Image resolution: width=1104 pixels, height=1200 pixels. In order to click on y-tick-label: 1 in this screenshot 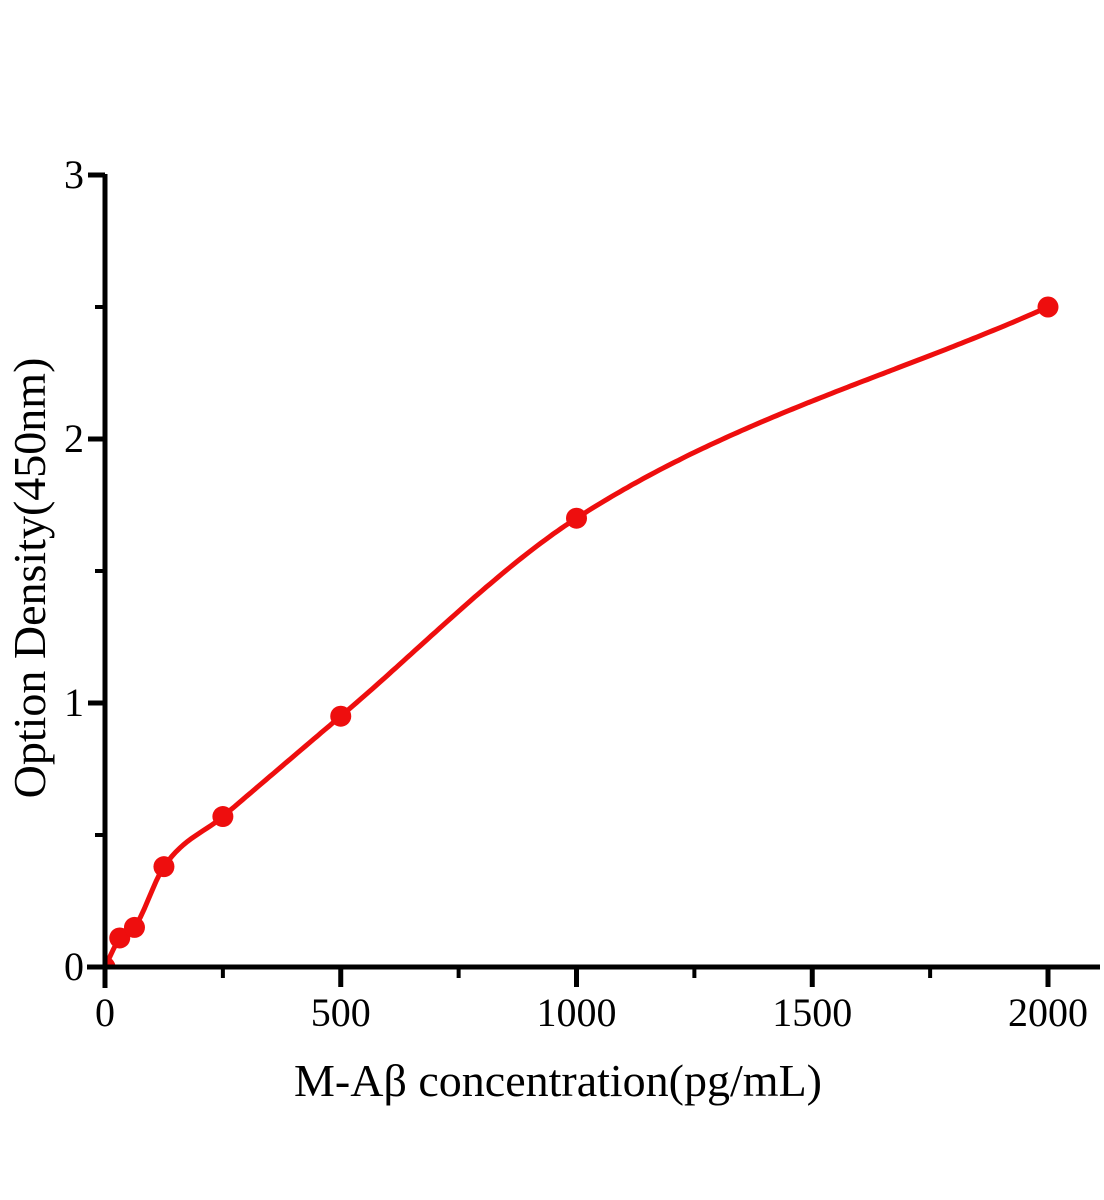, I will do `click(74, 702)`.